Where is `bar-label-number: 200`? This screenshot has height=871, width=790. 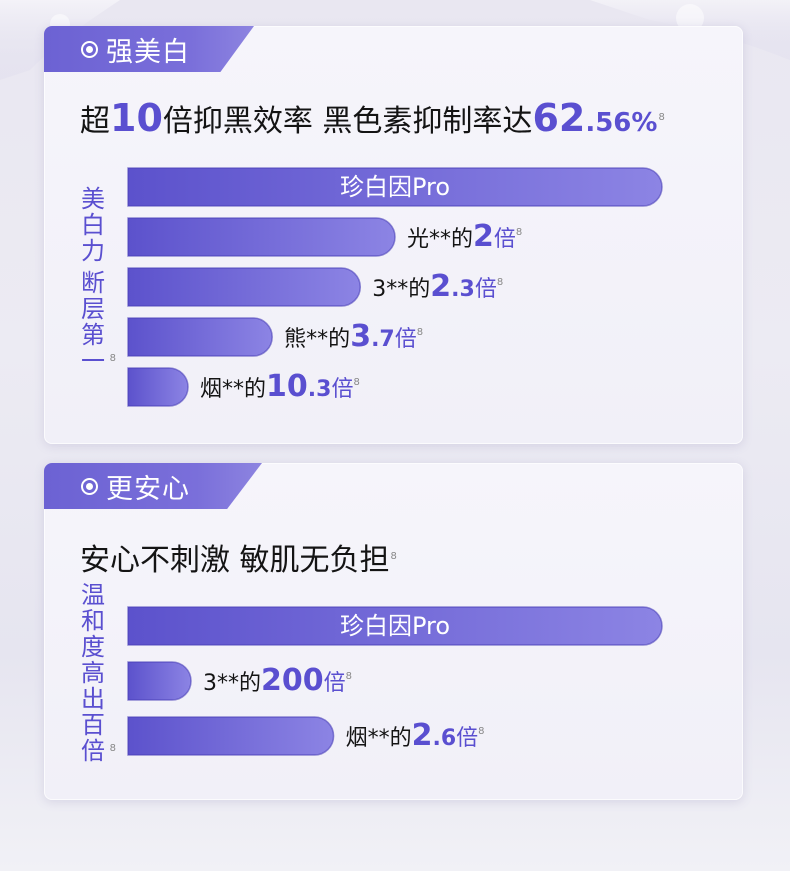 bar-label-number: 200 is located at coordinates (292, 680).